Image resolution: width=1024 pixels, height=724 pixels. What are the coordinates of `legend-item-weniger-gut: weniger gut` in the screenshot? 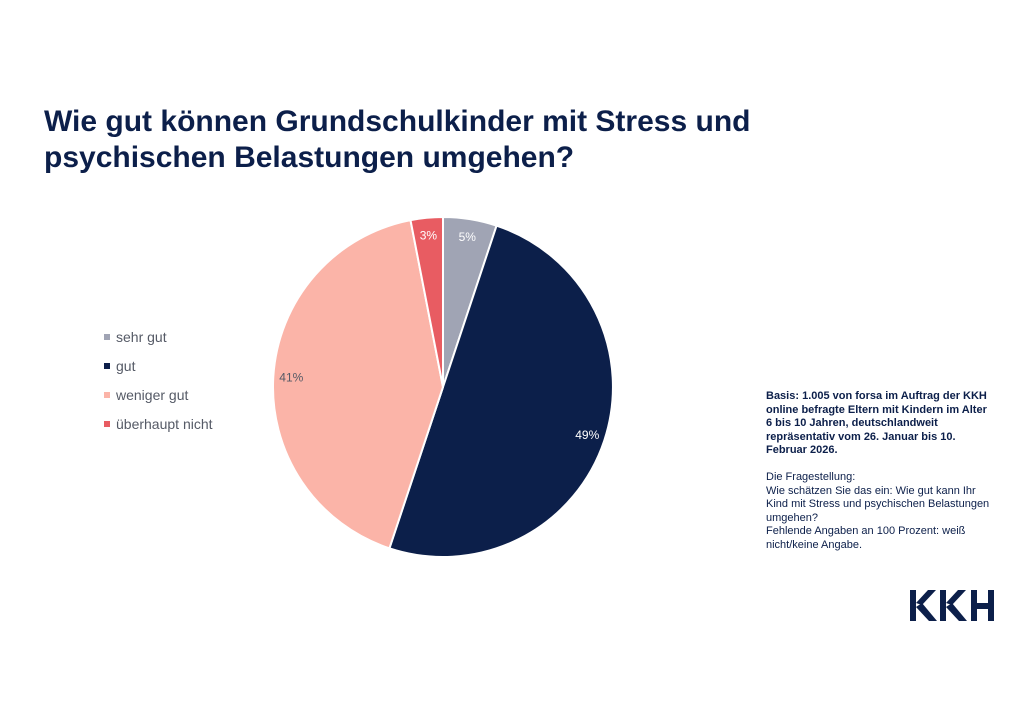 It's located at (158, 394).